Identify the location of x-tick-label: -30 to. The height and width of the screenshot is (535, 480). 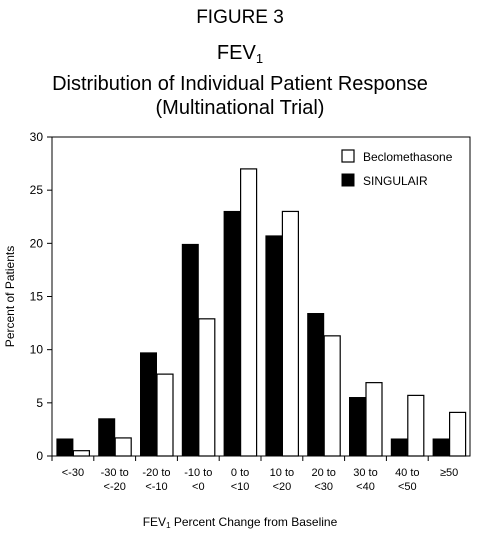
(115, 473).